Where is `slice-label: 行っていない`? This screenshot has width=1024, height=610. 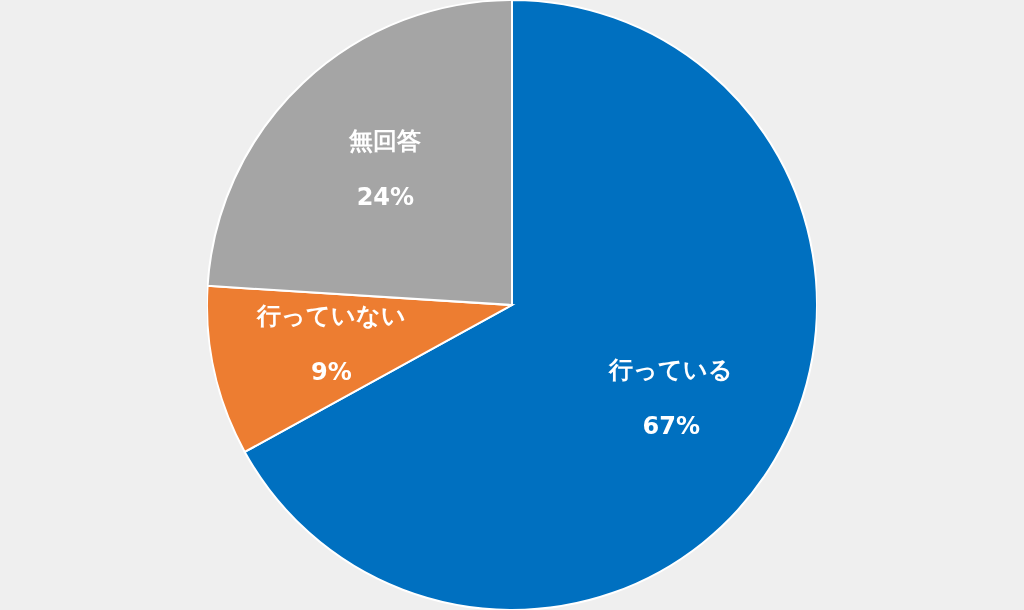
slice-label: 行っていない is located at coordinates (330, 316).